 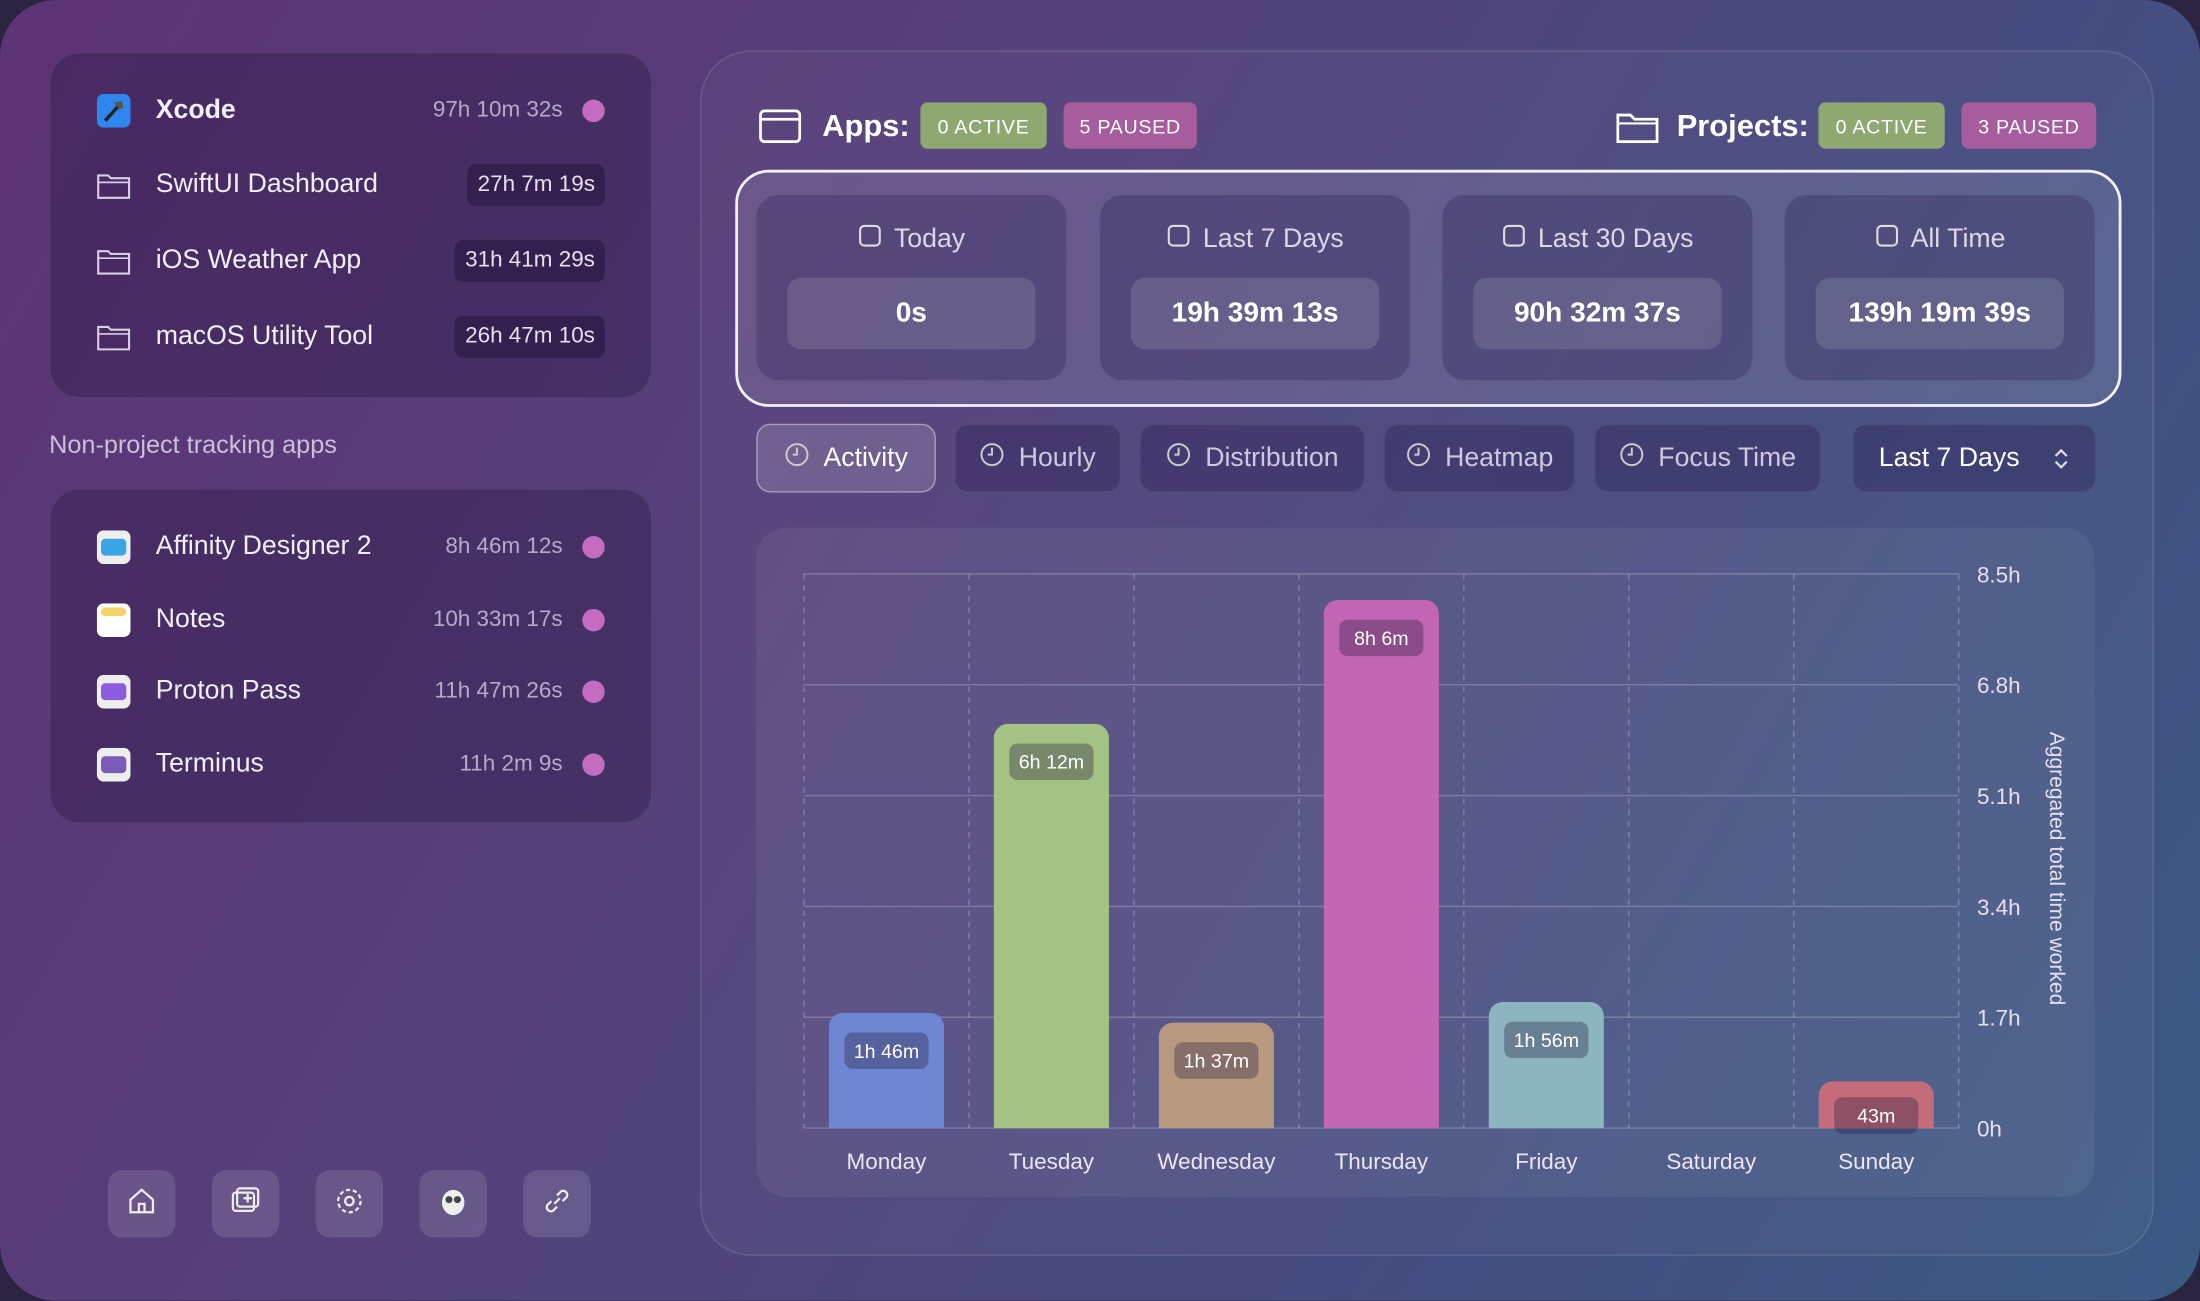 I want to click on project-time: 27h 7m 19s, so click(x=536, y=185).